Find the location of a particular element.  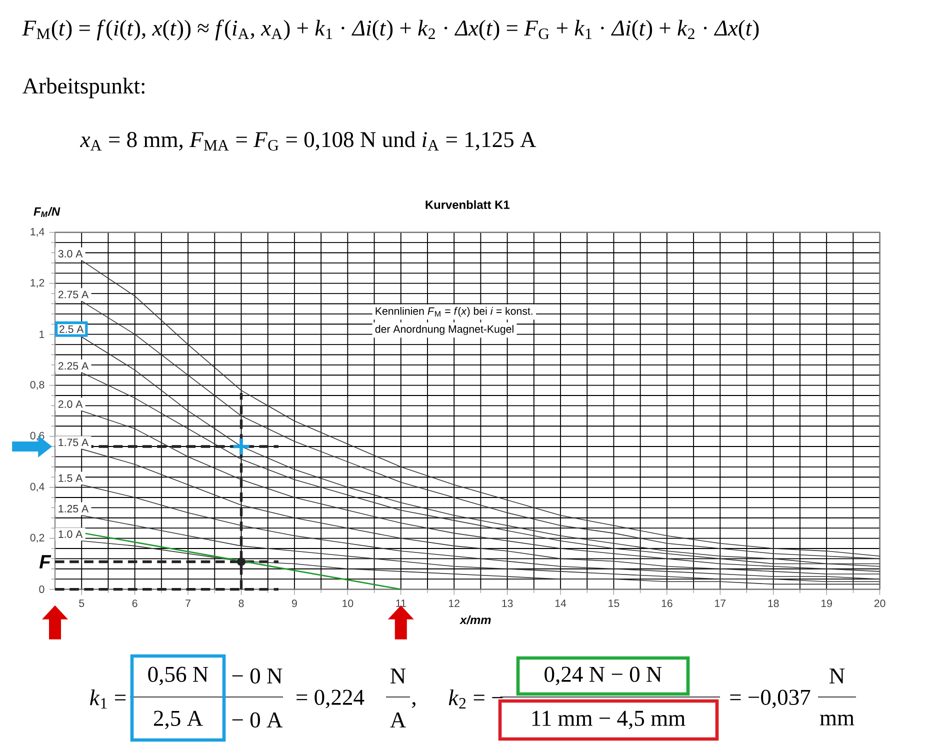

y-tick-label: 1,2 is located at coordinates (37, 283).